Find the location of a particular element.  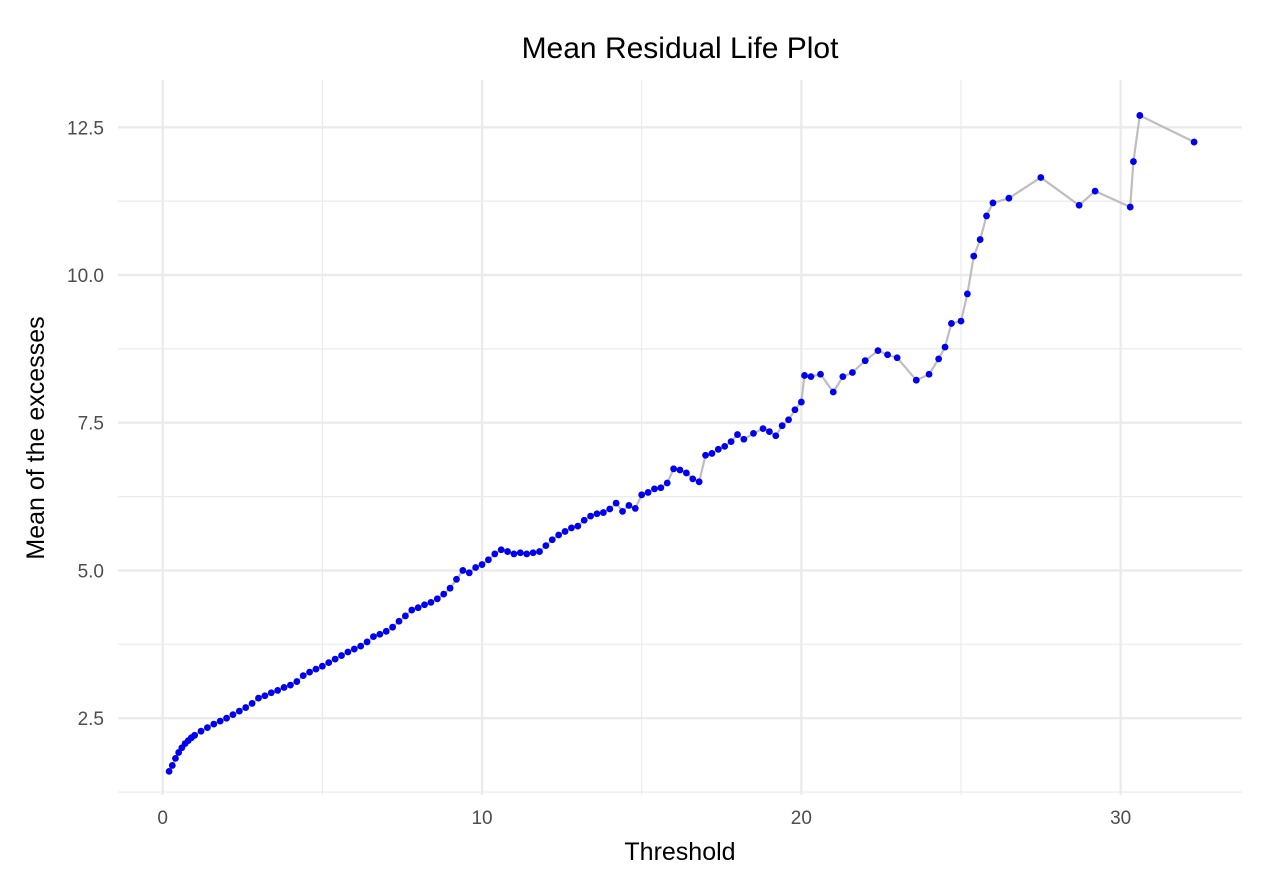

x-tick-label-2: 20 is located at coordinates (801, 818).